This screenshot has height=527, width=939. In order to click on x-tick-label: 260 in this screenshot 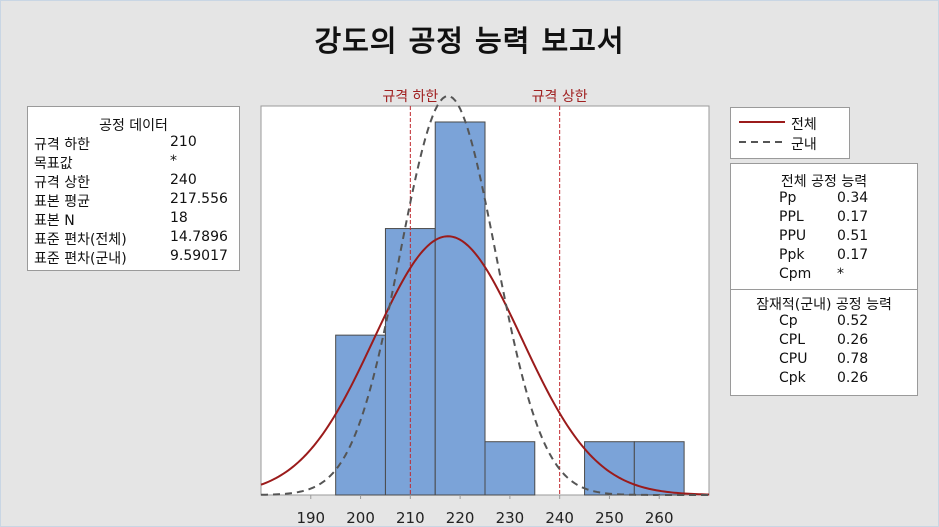, I will do `click(659, 518)`.